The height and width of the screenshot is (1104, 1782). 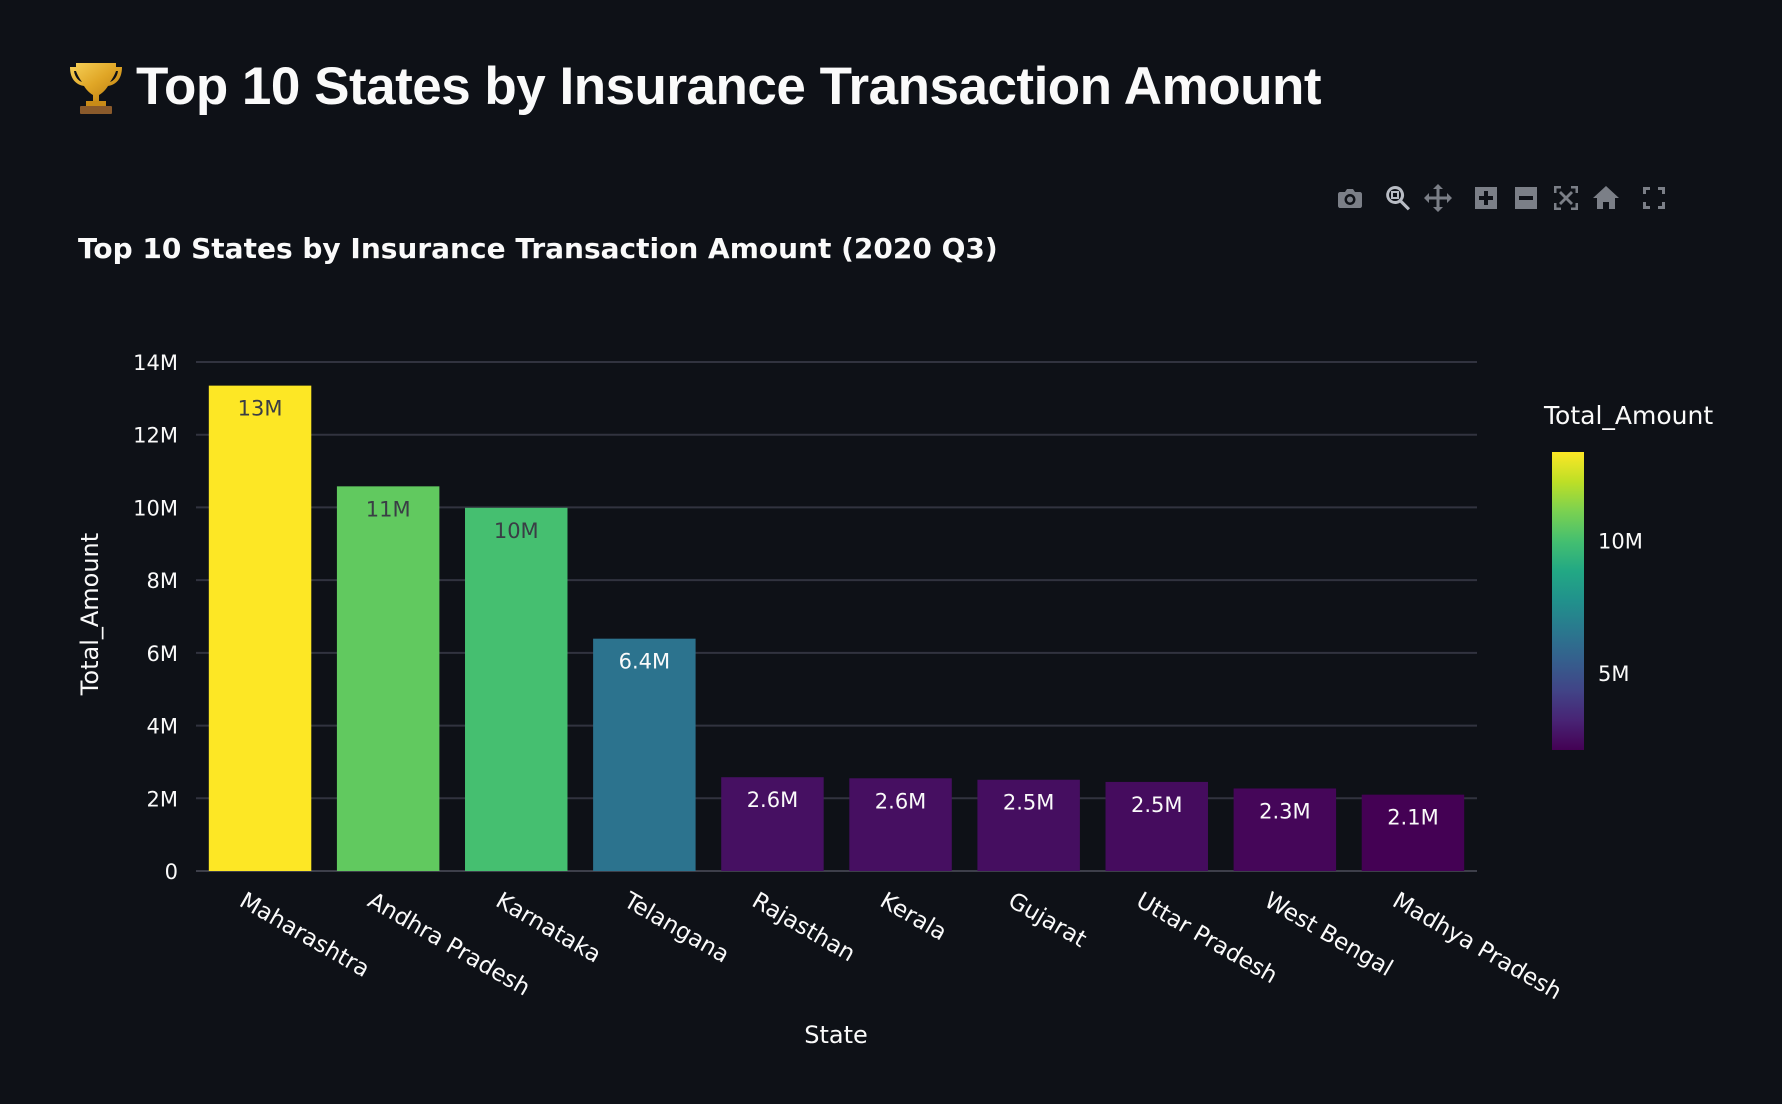 I want to click on y-tick-label: 8M, so click(x=162, y=581).